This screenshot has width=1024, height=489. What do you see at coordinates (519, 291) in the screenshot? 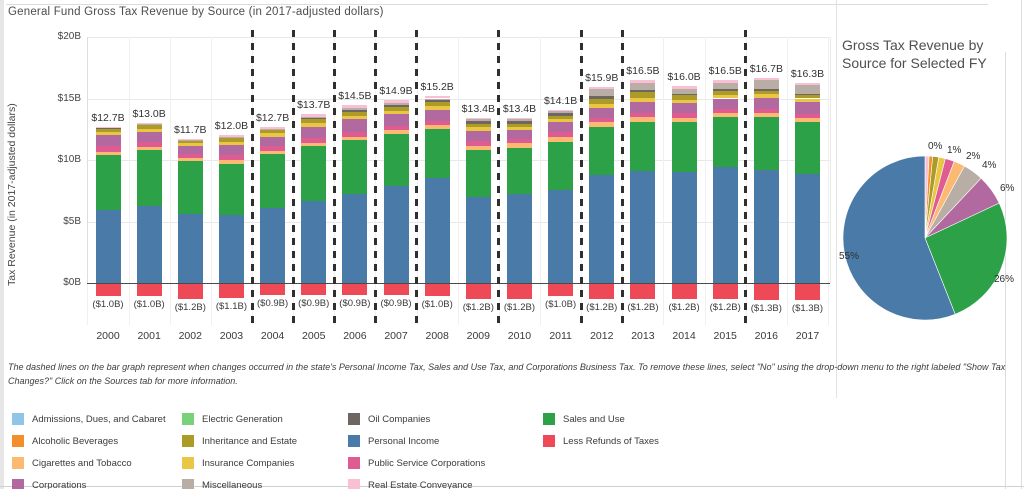
I see `bar-2010-refunds` at bounding box center [519, 291].